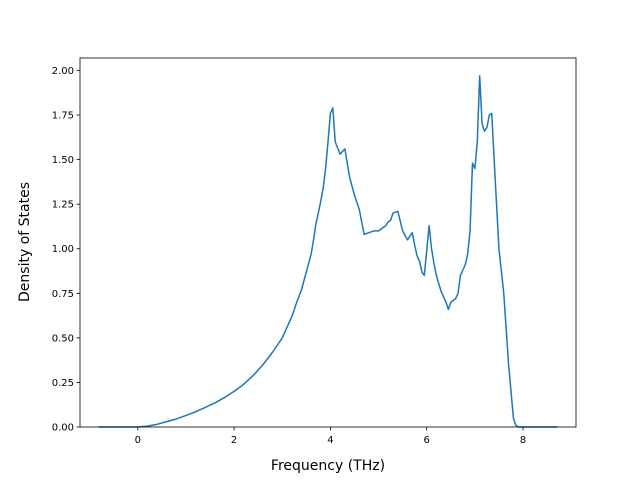 The height and width of the screenshot is (480, 640). I want to click on y-tick-label: 1.00, so click(63, 249).